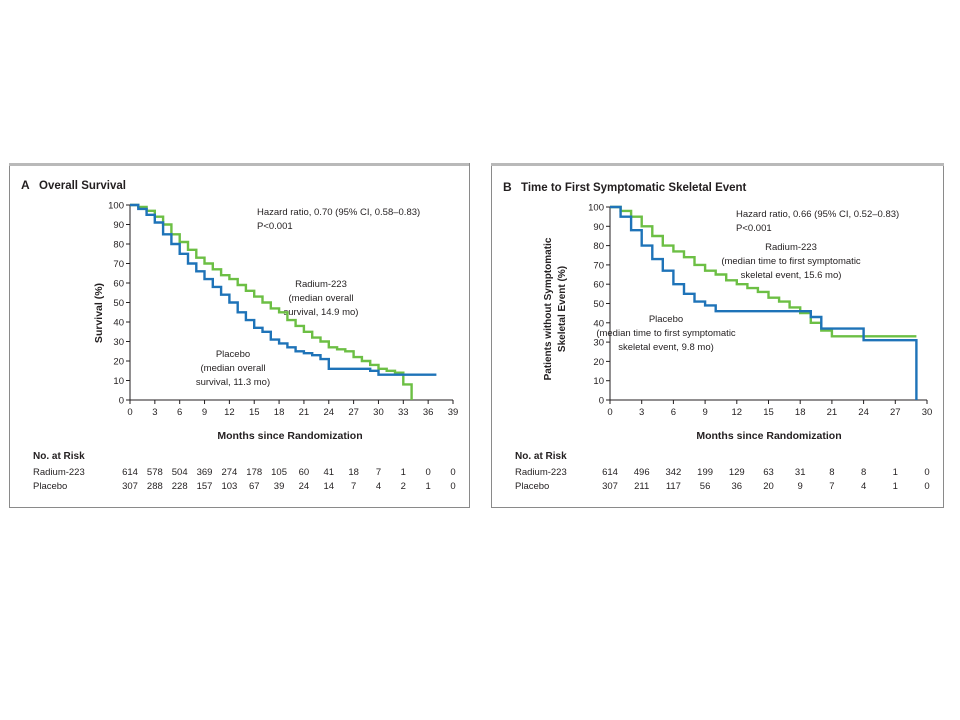 Image resolution: width=960 pixels, height=720 pixels. Describe the element at coordinates (768, 486) in the screenshot. I see `risk-value: 20` at that location.